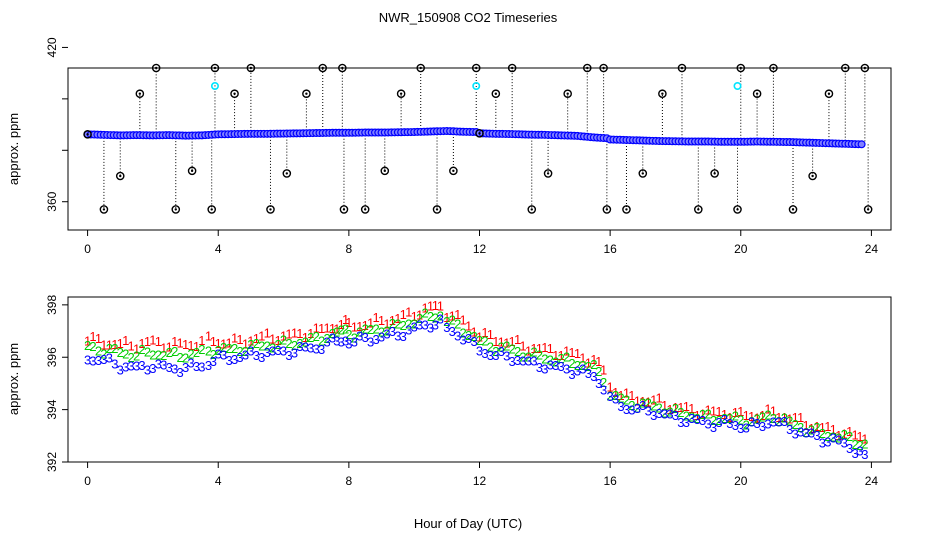 Image resolution: width=936 pixels, height=540 pixels. Describe the element at coordinates (610, 249) in the screenshot. I see `top-x-tick-label: 16` at that location.